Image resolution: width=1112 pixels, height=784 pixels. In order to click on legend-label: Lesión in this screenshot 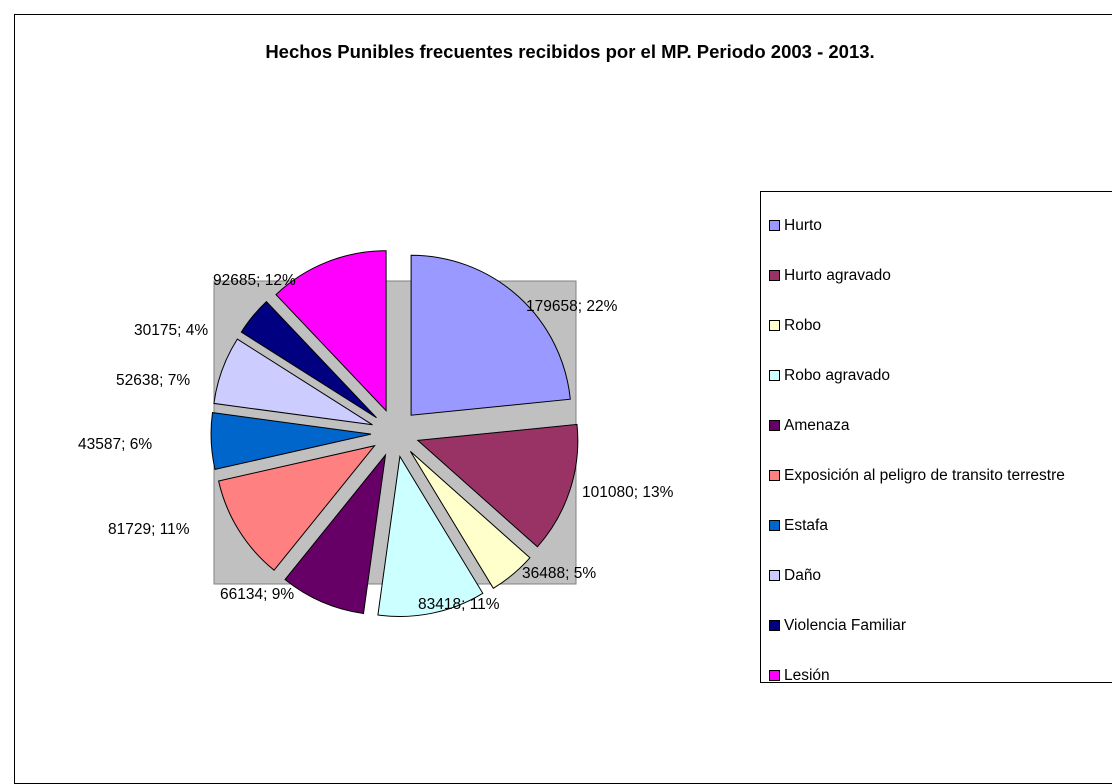, I will do `click(807, 675)`.